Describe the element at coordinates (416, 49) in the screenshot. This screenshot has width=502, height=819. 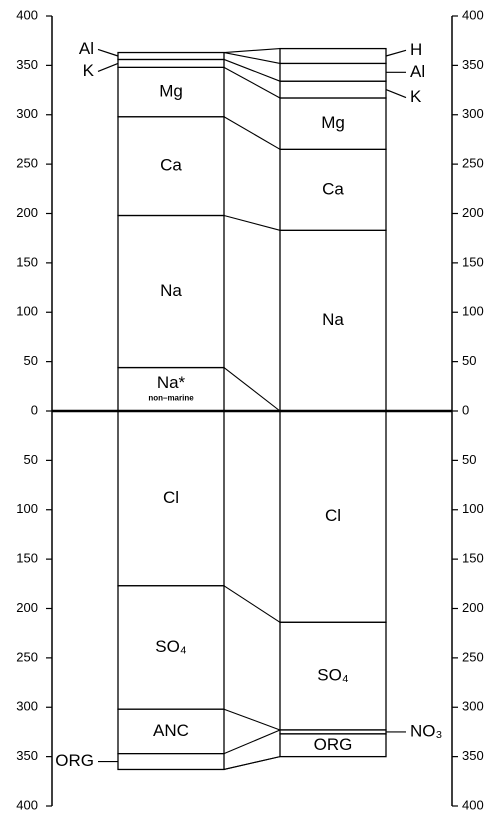
I see `segment-label: H` at that location.